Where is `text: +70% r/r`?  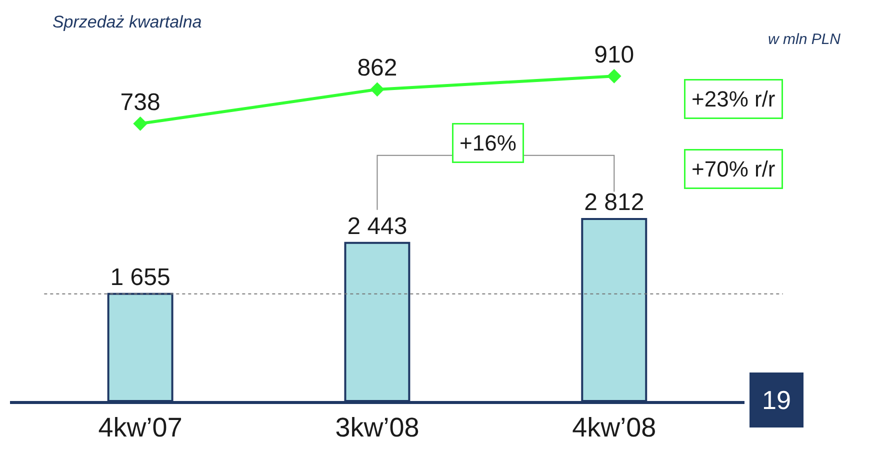 text: +70% r/r is located at coordinates (734, 169).